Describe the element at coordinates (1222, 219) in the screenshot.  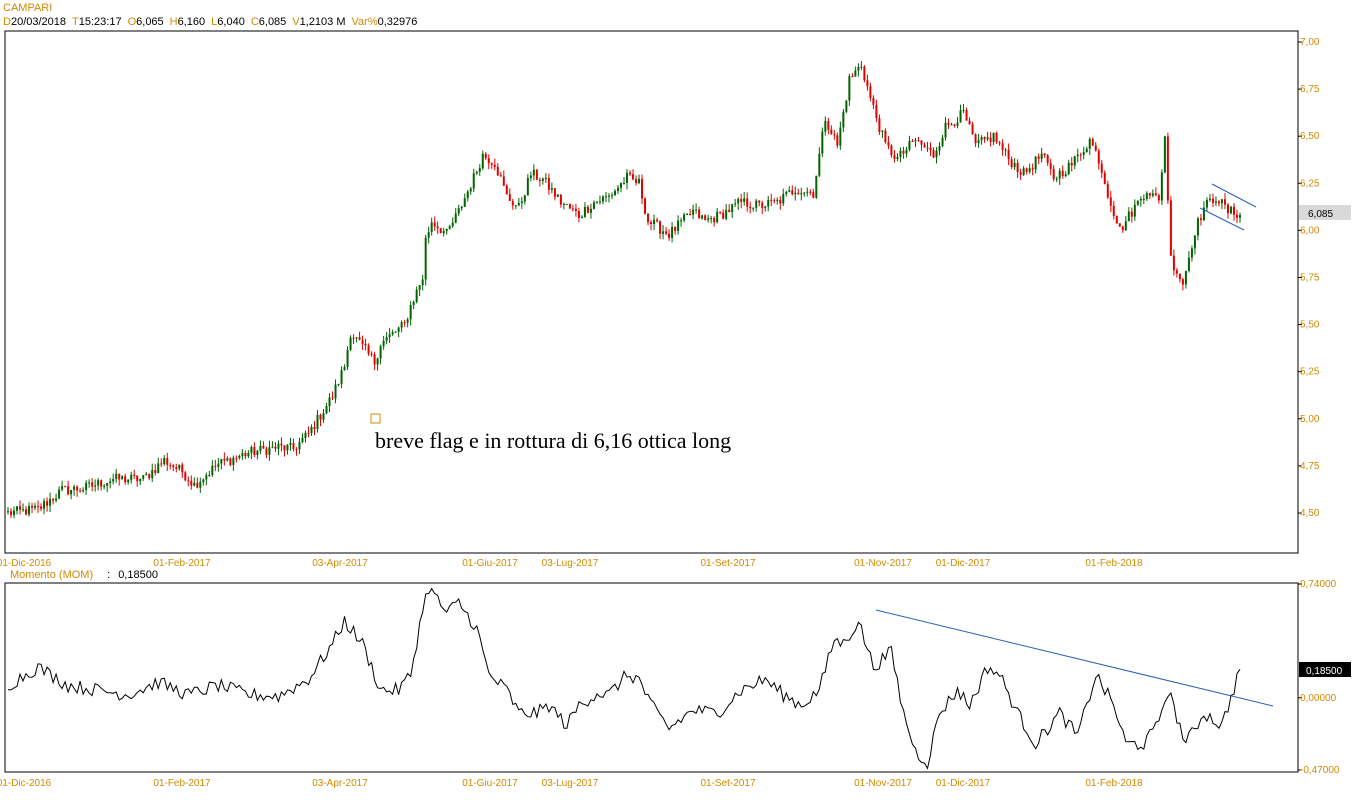
I see `flag-lower-line` at that location.